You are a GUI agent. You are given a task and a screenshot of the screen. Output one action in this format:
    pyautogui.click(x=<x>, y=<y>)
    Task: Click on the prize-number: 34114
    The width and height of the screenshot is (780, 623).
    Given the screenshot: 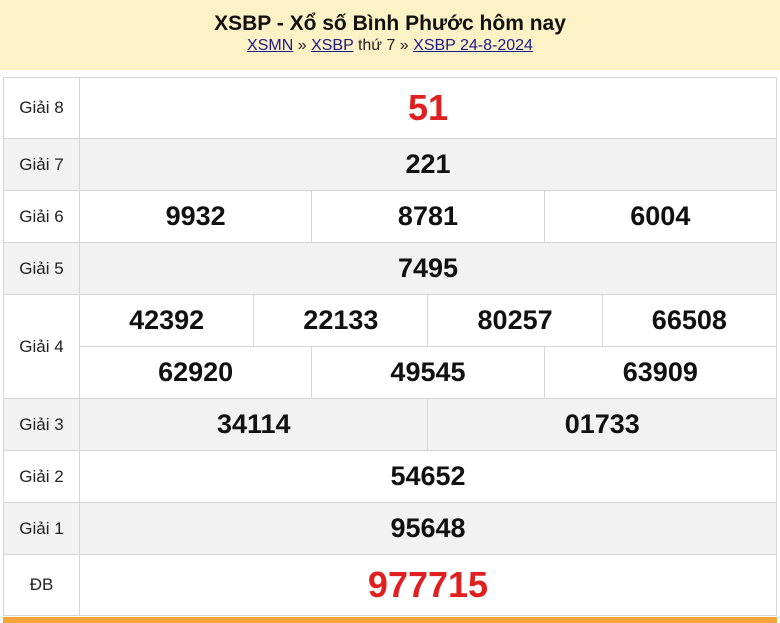 What is the action you would take?
    pyautogui.click(x=253, y=424)
    